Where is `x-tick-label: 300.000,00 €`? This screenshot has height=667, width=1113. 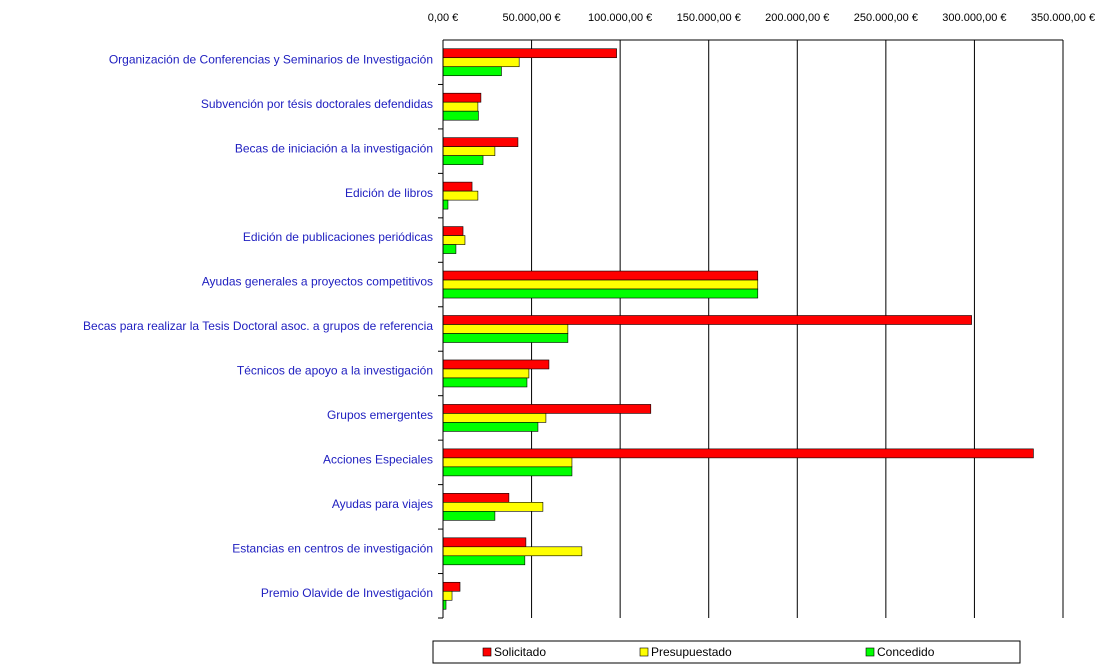
x-tick-label: 300.000,00 € is located at coordinates (974, 18).